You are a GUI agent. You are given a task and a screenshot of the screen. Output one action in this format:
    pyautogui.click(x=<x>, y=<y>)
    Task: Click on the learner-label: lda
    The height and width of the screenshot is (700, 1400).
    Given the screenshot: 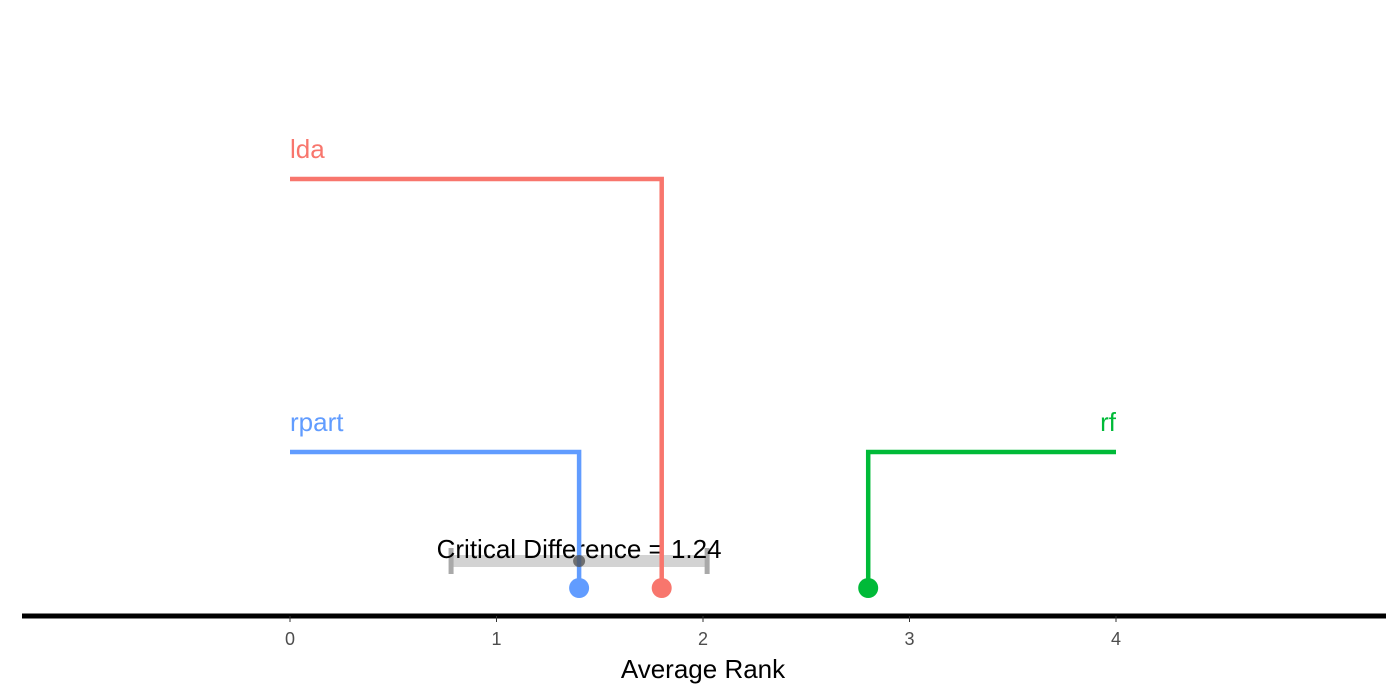 What is the action you would take?
    pyautogui.click(x=307, y=149)
    